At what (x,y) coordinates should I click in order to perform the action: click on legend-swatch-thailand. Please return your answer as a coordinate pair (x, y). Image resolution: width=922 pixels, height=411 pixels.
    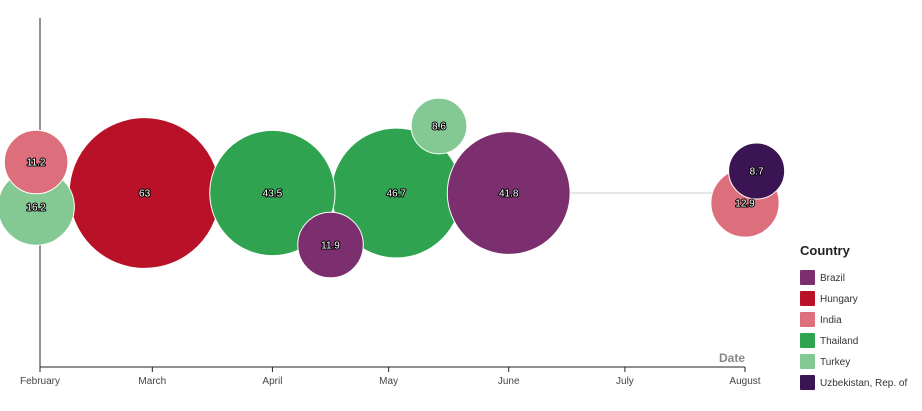
    Looking at the image, I should click on (807, 340).